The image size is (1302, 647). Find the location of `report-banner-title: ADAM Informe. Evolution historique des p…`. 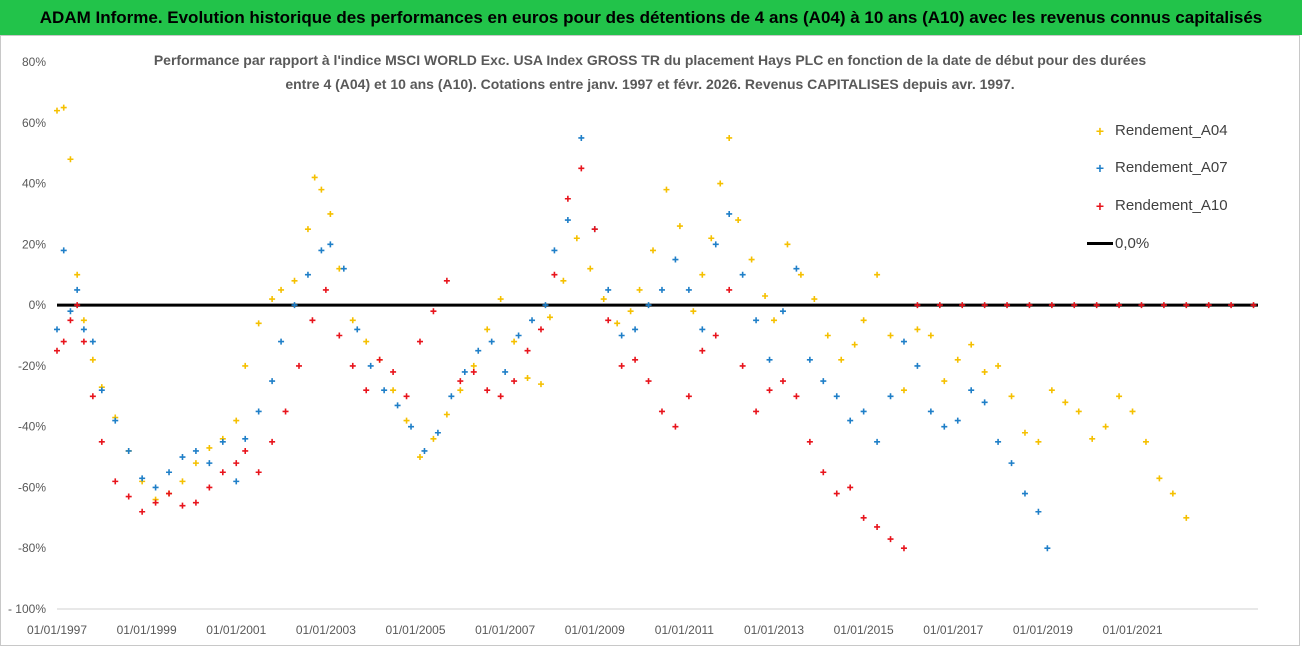

report-banner-title: ADAM Informe. Evolution historique des p… is located at coordinates (651, 17).